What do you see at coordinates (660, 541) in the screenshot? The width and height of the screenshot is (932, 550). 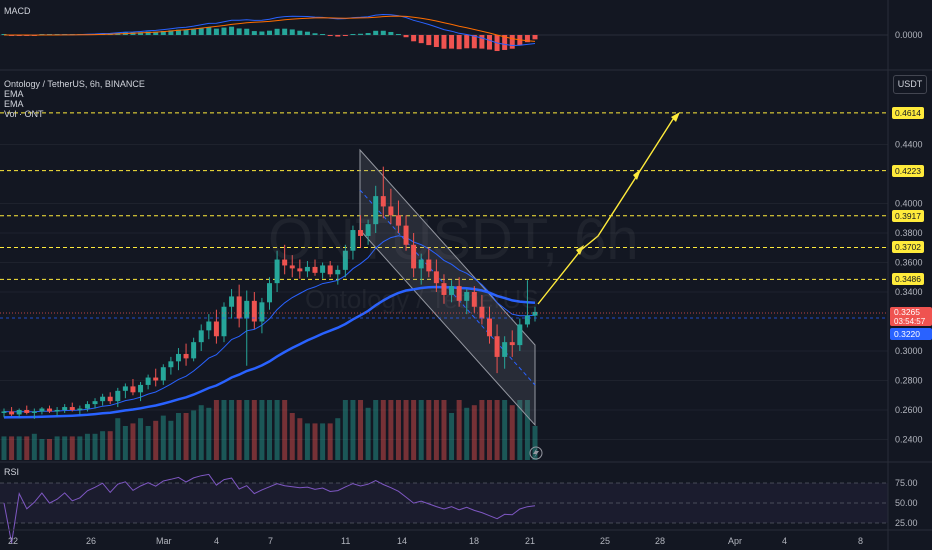 I see `time-tick-label: 28` at bounding box center [660, 541].